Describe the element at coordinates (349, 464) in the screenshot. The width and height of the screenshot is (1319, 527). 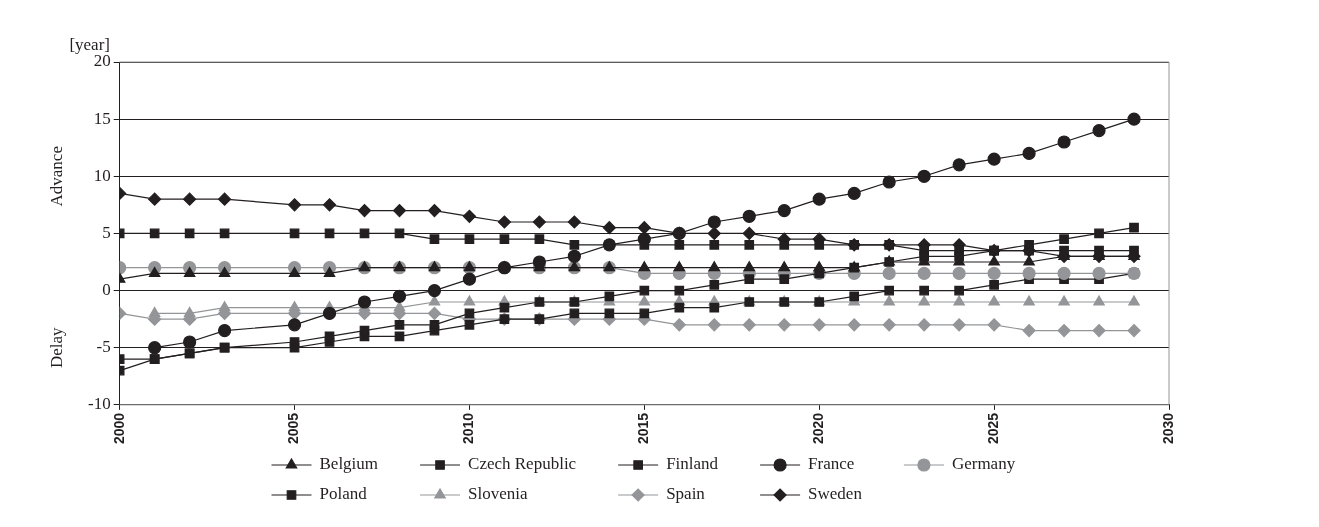
I see `legend-label: Belgium` at that location.